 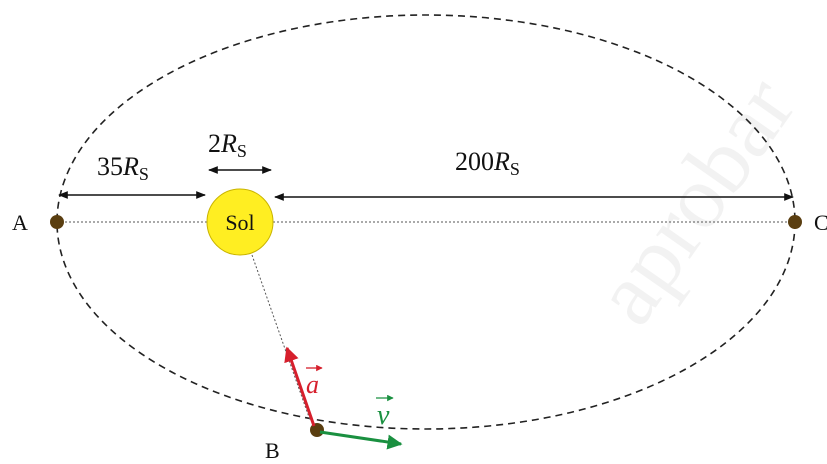 I want to click on number: 35, so click(x=110, y=166).